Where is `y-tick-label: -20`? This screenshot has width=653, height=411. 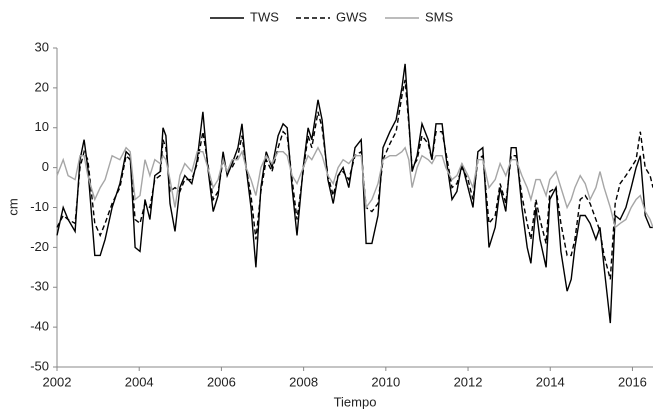
y-tick-label: -20 is located at coordinates (39, 246).